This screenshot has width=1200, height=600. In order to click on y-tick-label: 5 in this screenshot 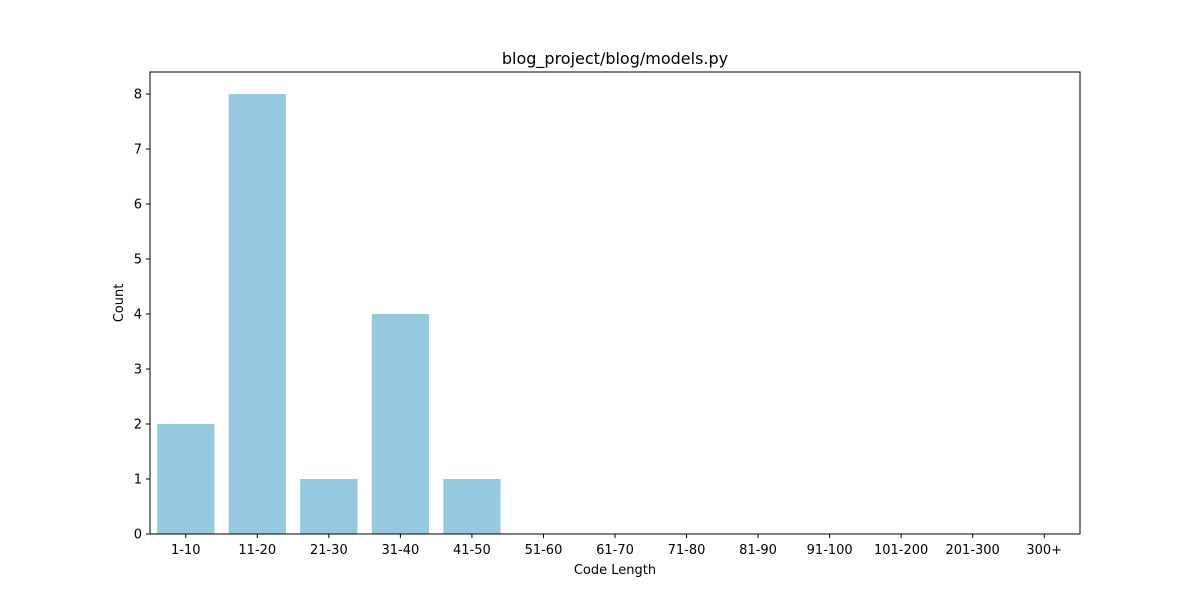, I will do `click(138, 260)`.